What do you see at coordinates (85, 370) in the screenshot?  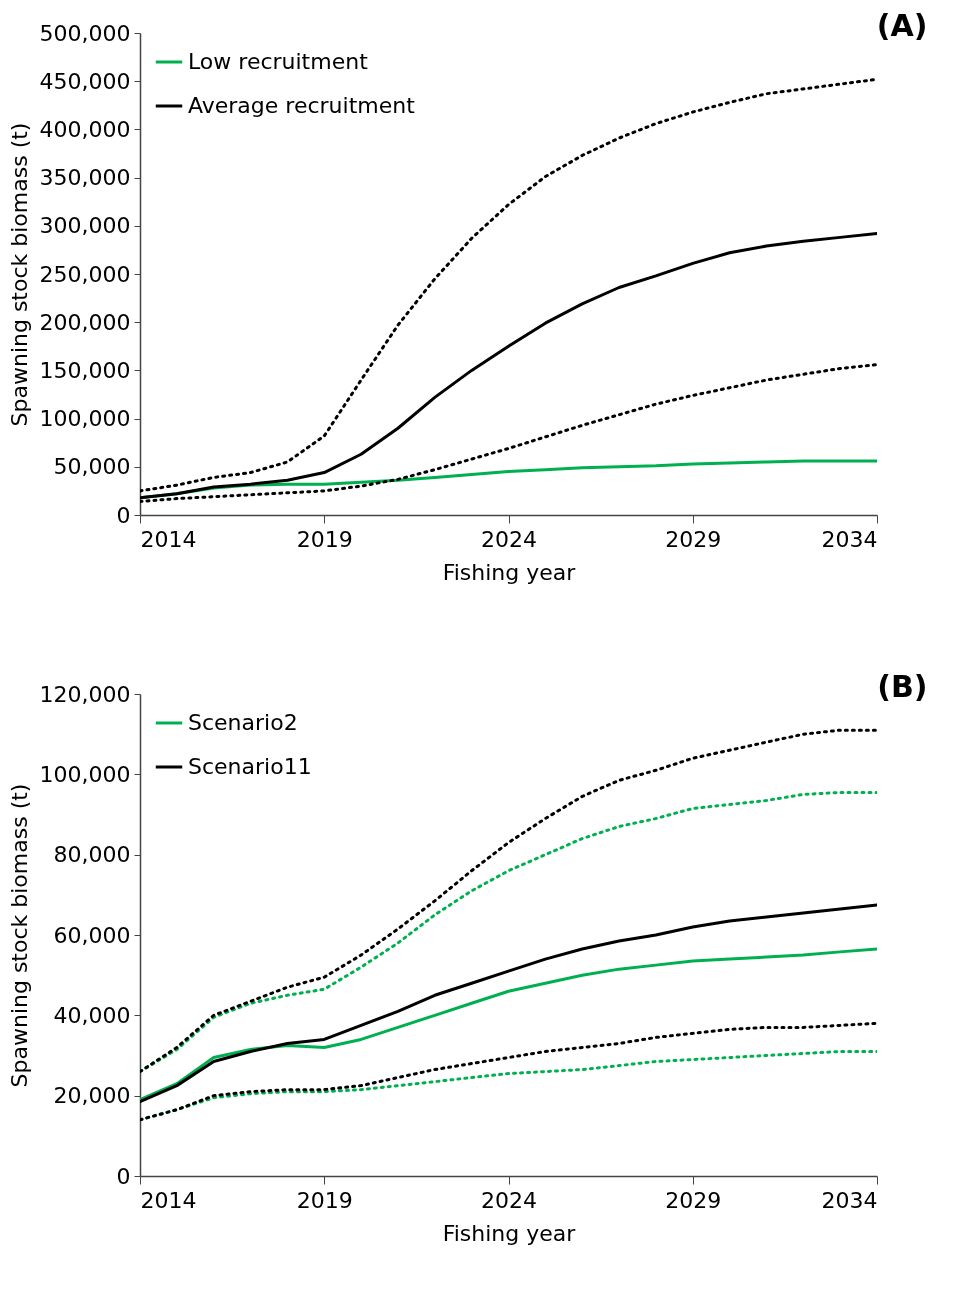 I see `y-tick-label: 150,000` at bounding box center [85, 370].